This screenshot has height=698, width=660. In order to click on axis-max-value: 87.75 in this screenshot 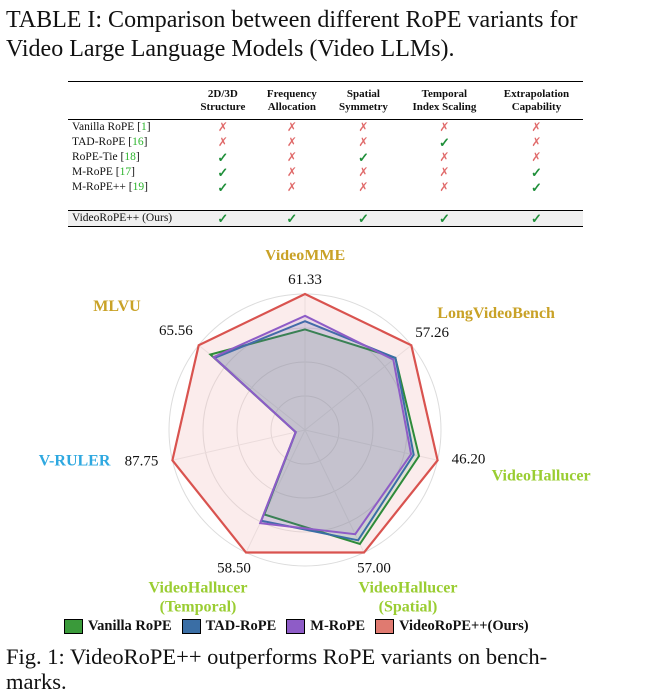, I will do `click(142, 461)`.